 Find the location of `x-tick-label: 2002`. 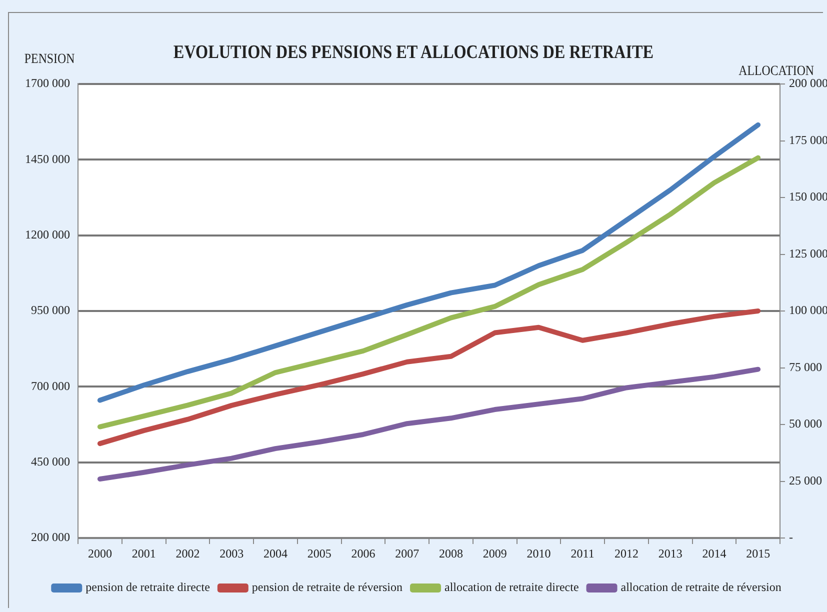

x-tick-label: 2002 is located at coordinates (188, 553).